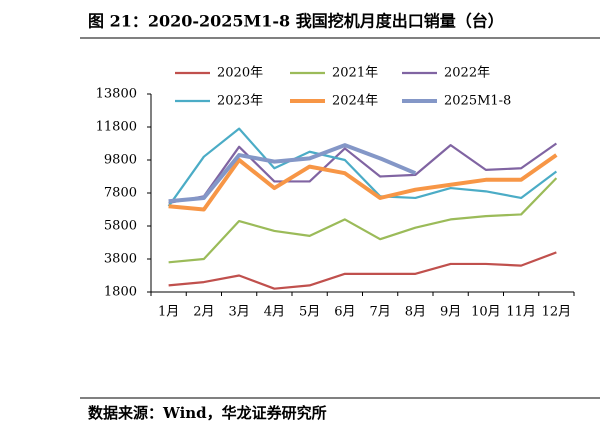  What do you see at coordinates (274, 312) in the screenshot?
I see `x-tick-label: 4月` at bounding box center [274, 312].